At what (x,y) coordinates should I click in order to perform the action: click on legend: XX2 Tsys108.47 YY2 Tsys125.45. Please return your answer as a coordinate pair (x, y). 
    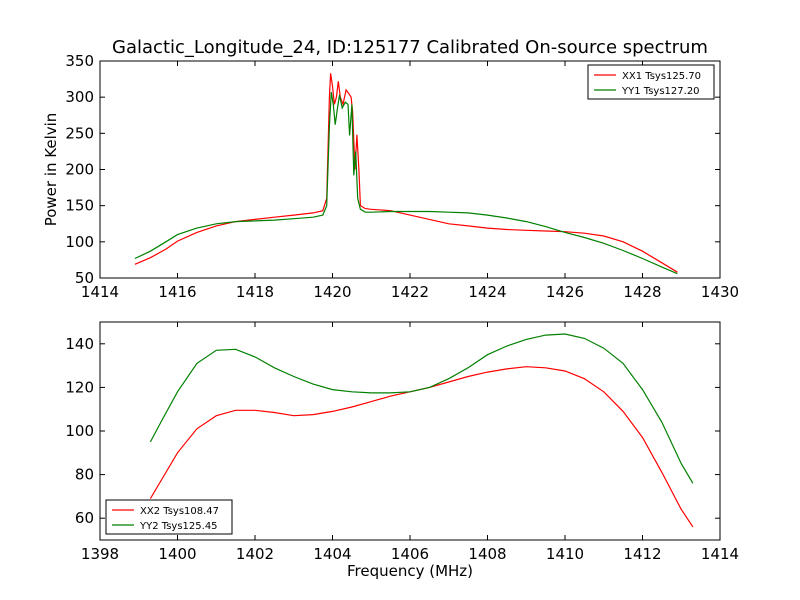
    Looking at the image, I should click on (169, 517).